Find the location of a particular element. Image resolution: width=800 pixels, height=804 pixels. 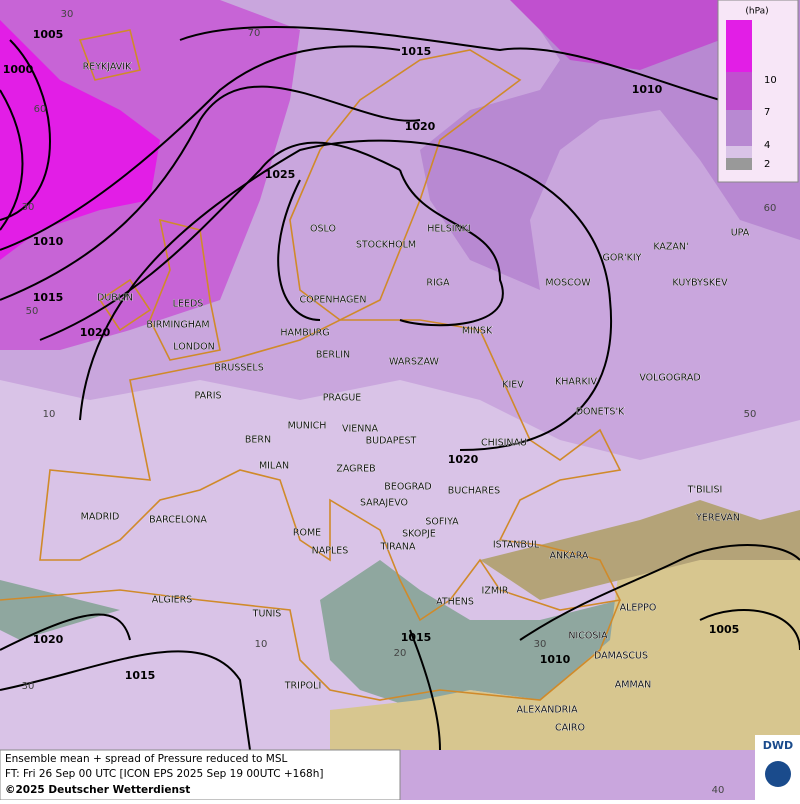

city-label: ALGIERS is located at coordinates (172, 600).